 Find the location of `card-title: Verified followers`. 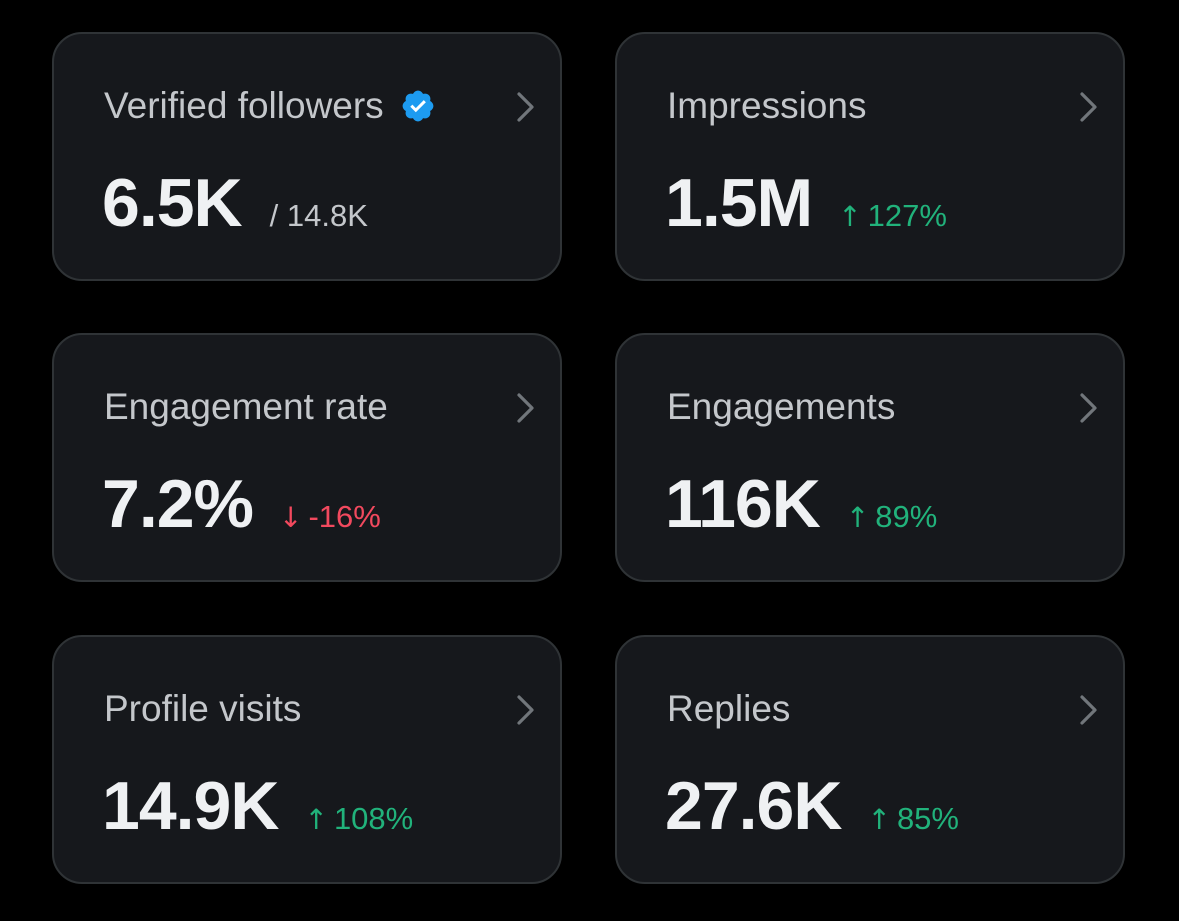

card-title: Verified followers is located at coordinates (270, 106).